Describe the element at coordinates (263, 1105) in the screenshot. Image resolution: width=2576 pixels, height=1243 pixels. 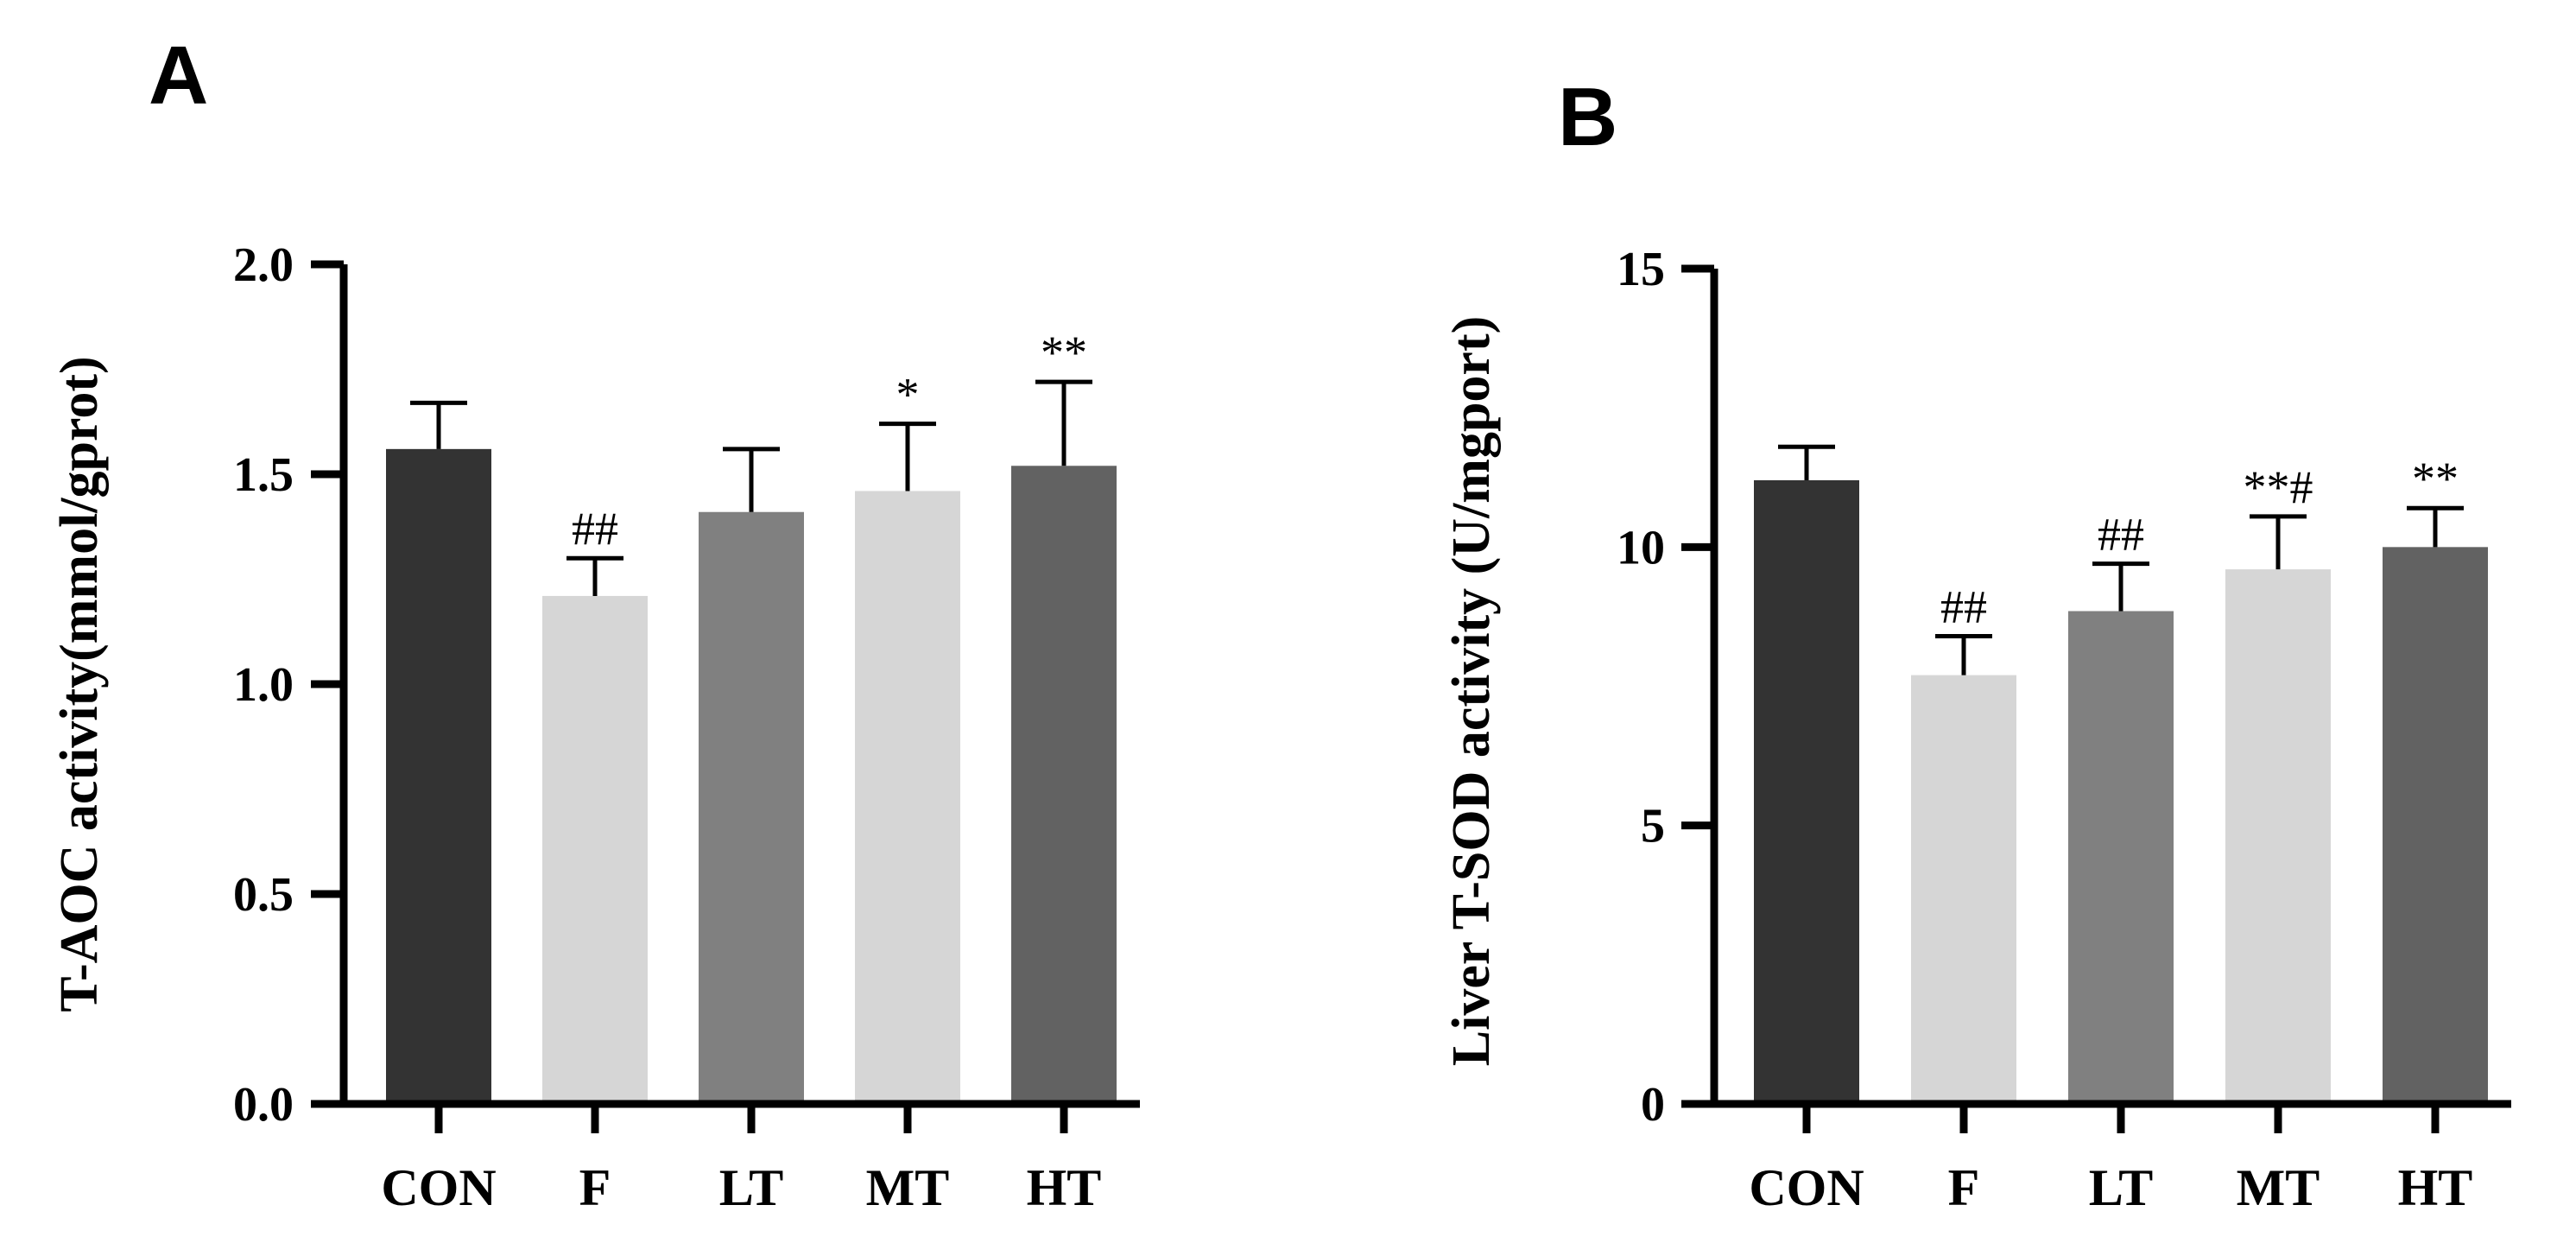
I see `panel-a-y-tick-label: 0.0` at that location.